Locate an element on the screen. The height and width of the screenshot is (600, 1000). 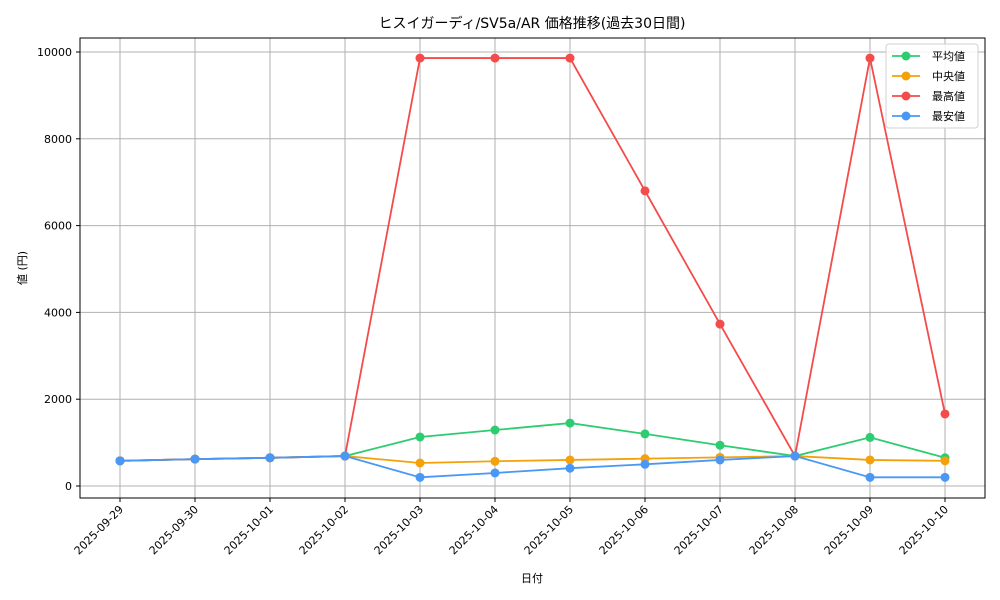
x-tick-label: 2025-10-03 is located at coordinates (399, 530).